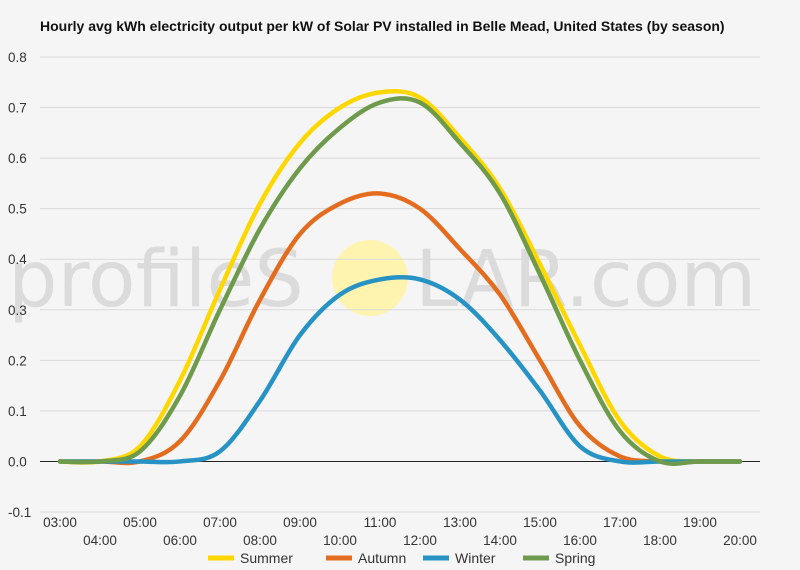  I want to click on x-tick-label: 19:00, so click(700, 522).